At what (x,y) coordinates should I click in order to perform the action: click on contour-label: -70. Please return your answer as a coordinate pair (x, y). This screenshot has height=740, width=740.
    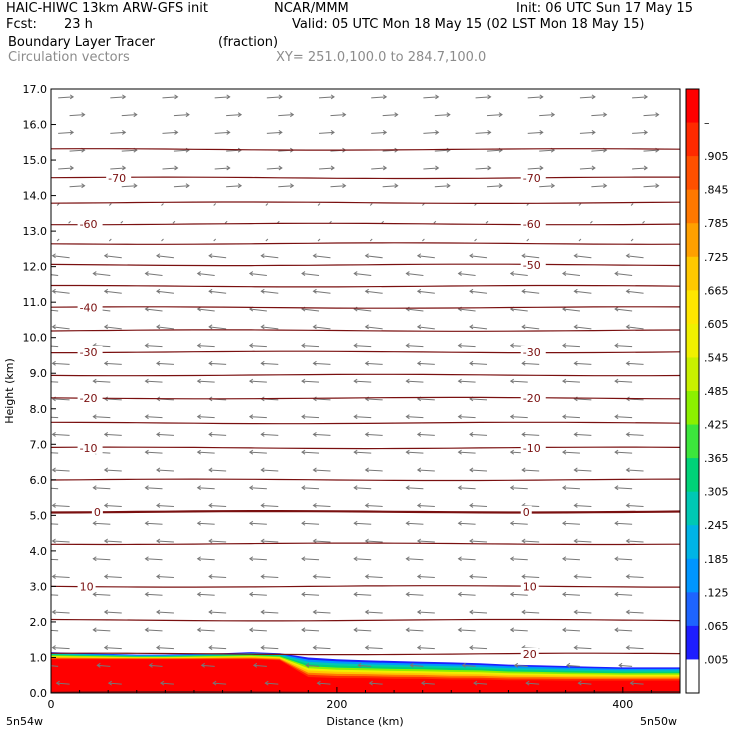
    Looking at the image, I should click on (532, 178).